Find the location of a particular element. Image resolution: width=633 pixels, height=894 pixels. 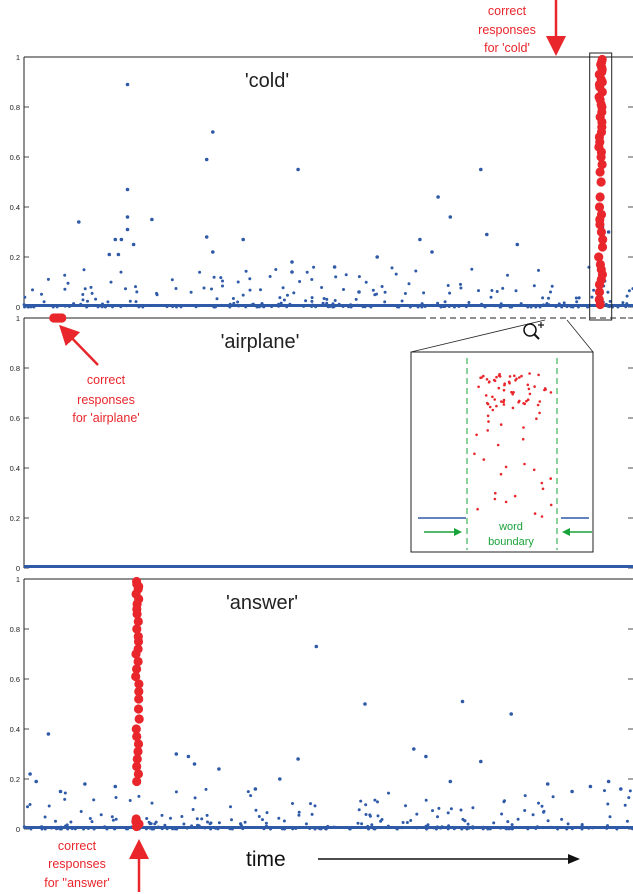

answer-annotation-line-2: responses is located at coordinates (77, 864).